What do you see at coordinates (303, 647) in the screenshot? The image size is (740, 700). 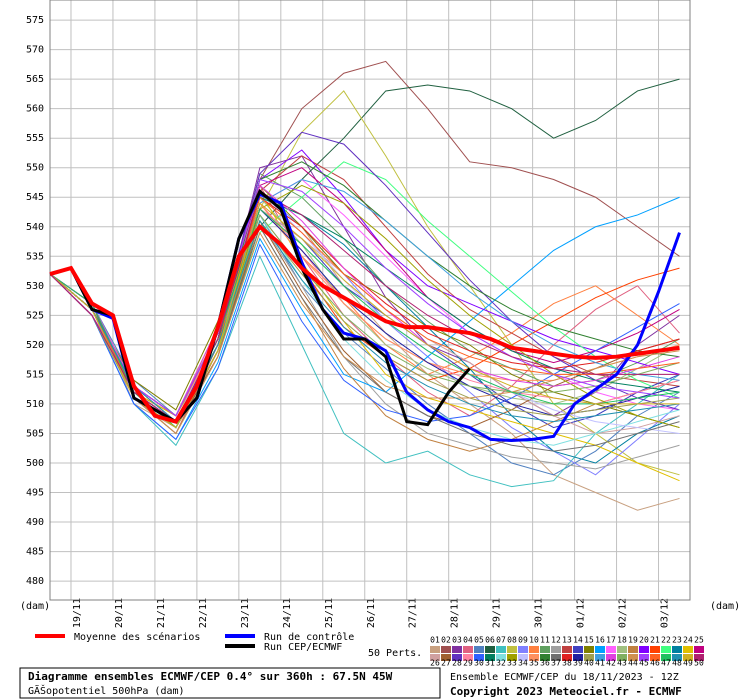 I see `legend-label: Run CEP/ECMWF` at bounding box center [303, 647].